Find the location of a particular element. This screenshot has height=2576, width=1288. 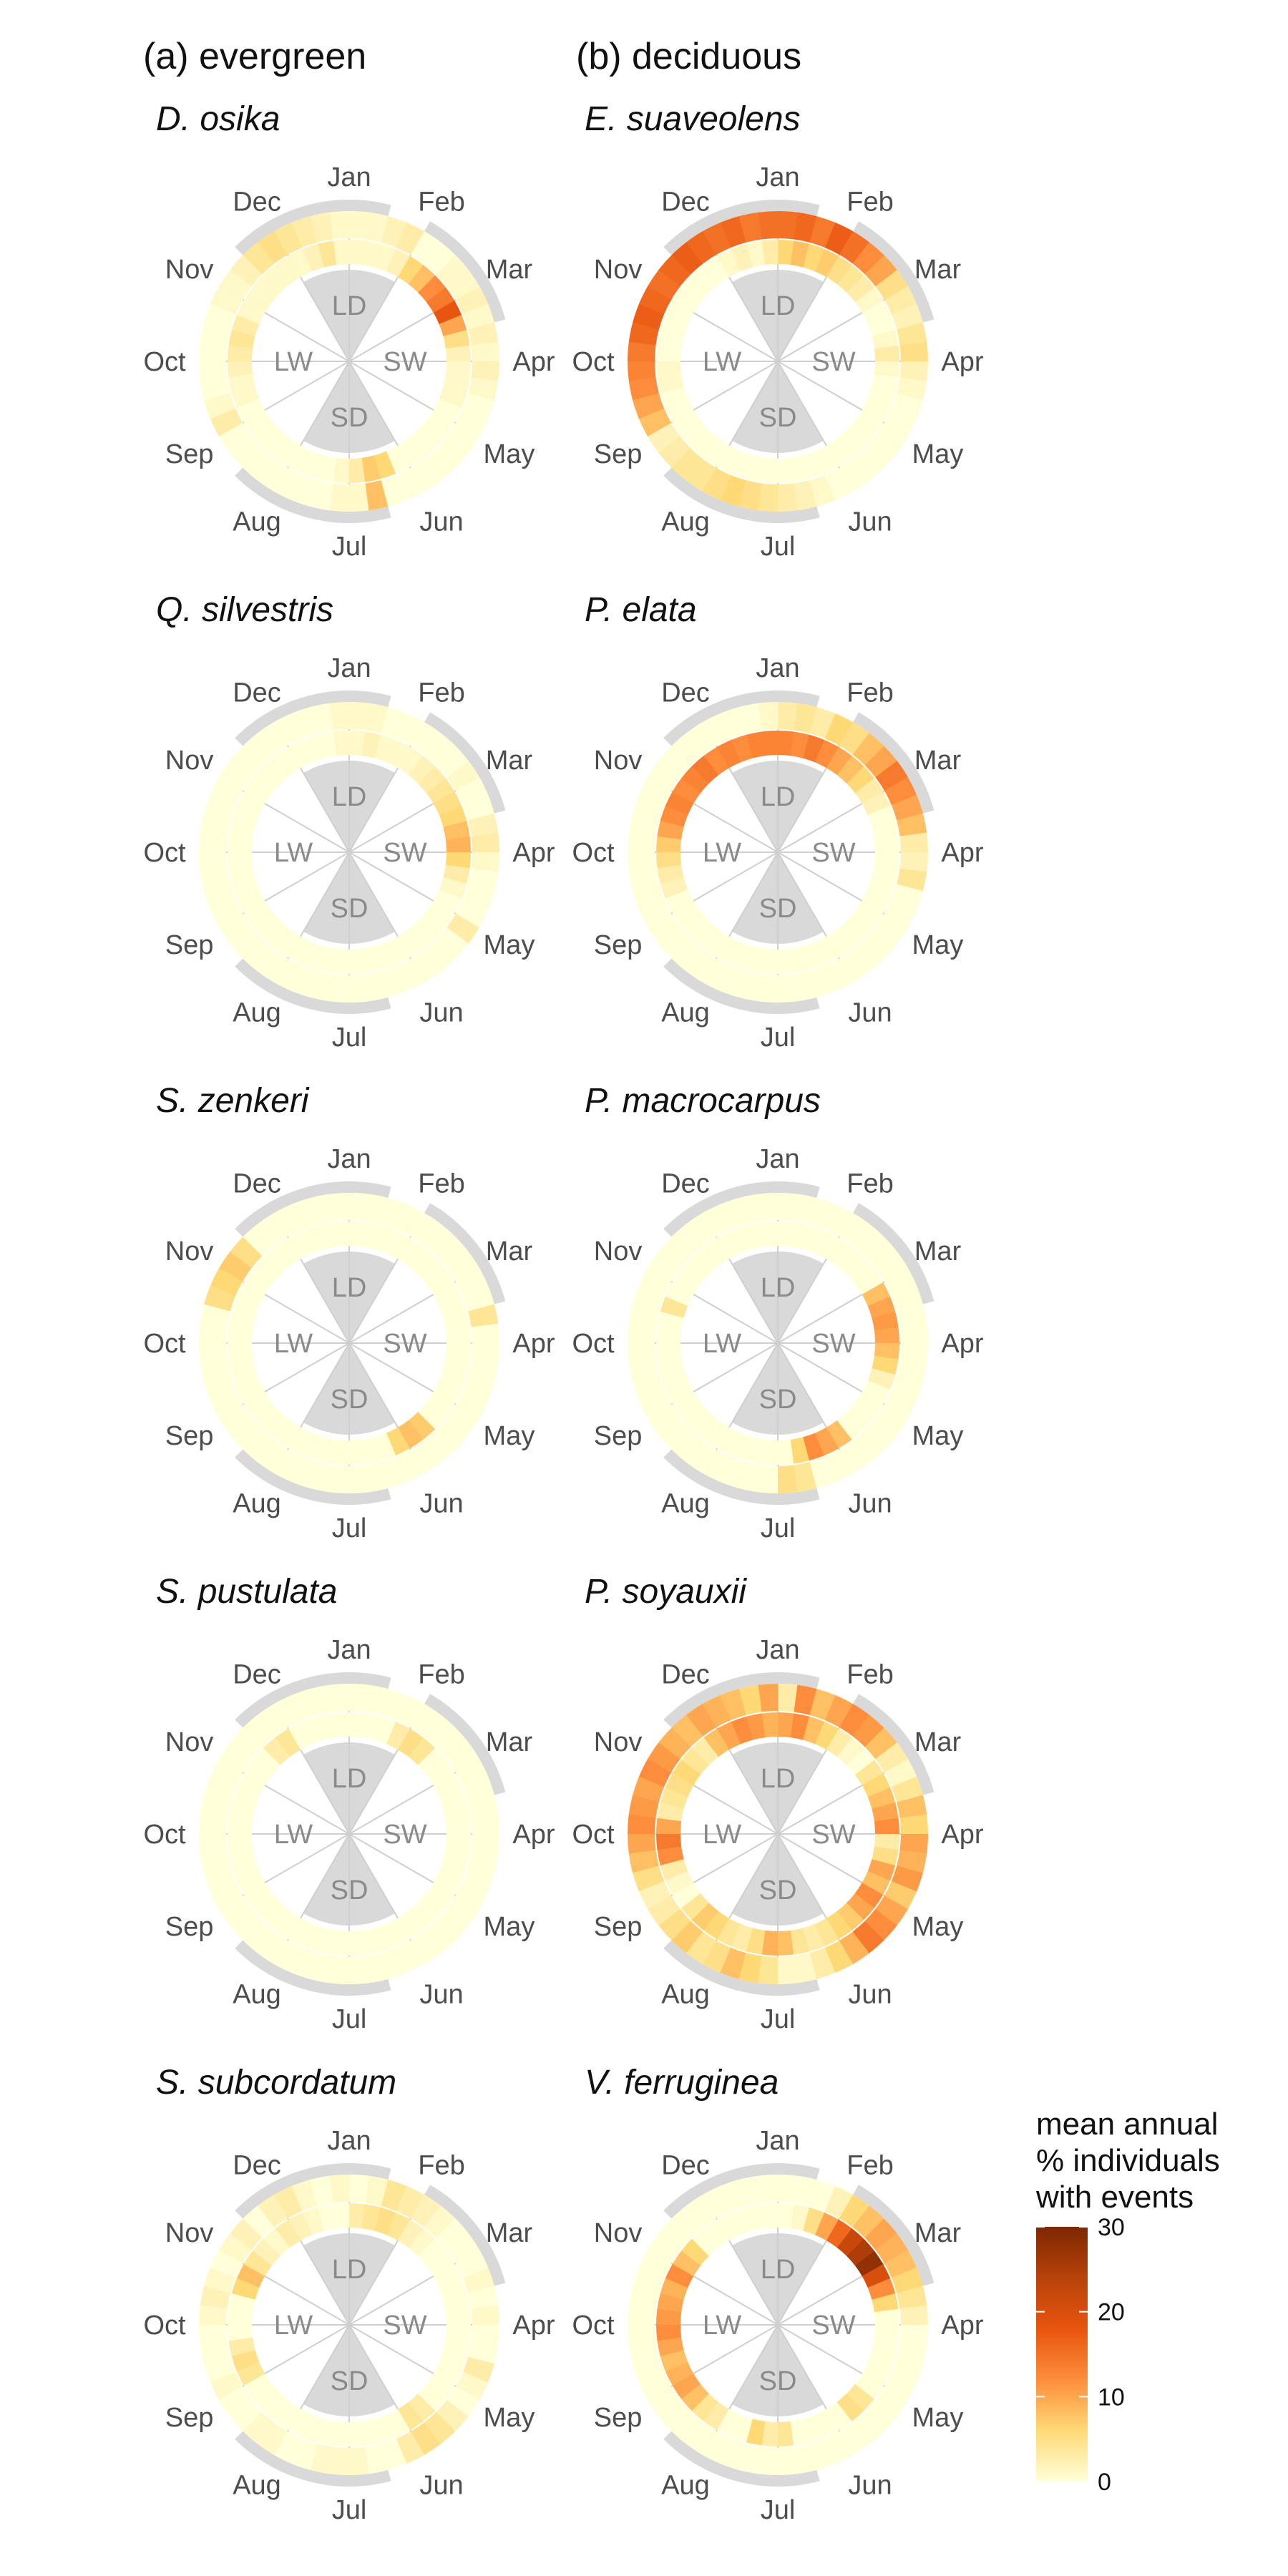

month-label-nov: Nov is located at coordinates (618, 761).